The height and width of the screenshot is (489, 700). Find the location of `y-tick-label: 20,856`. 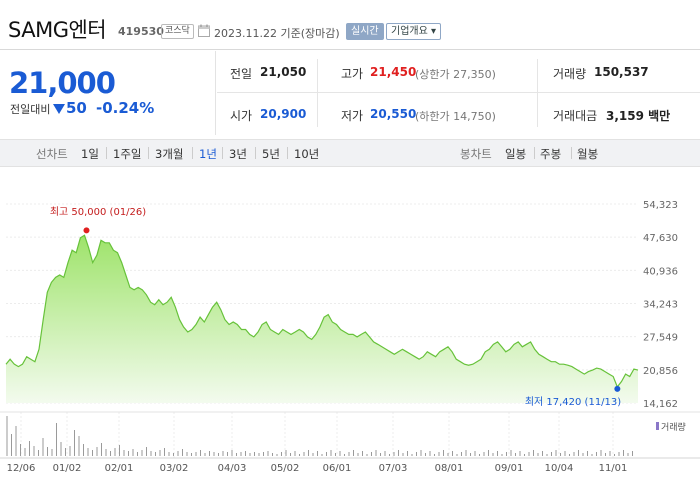

y-tick-label: 20,856 is located at coordinates (660, 371).